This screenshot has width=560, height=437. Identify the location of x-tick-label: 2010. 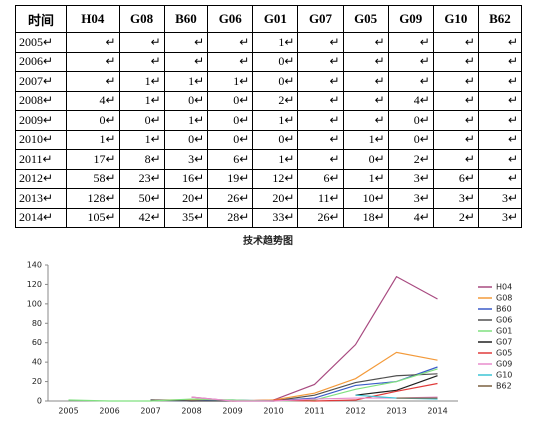
(273, 411).